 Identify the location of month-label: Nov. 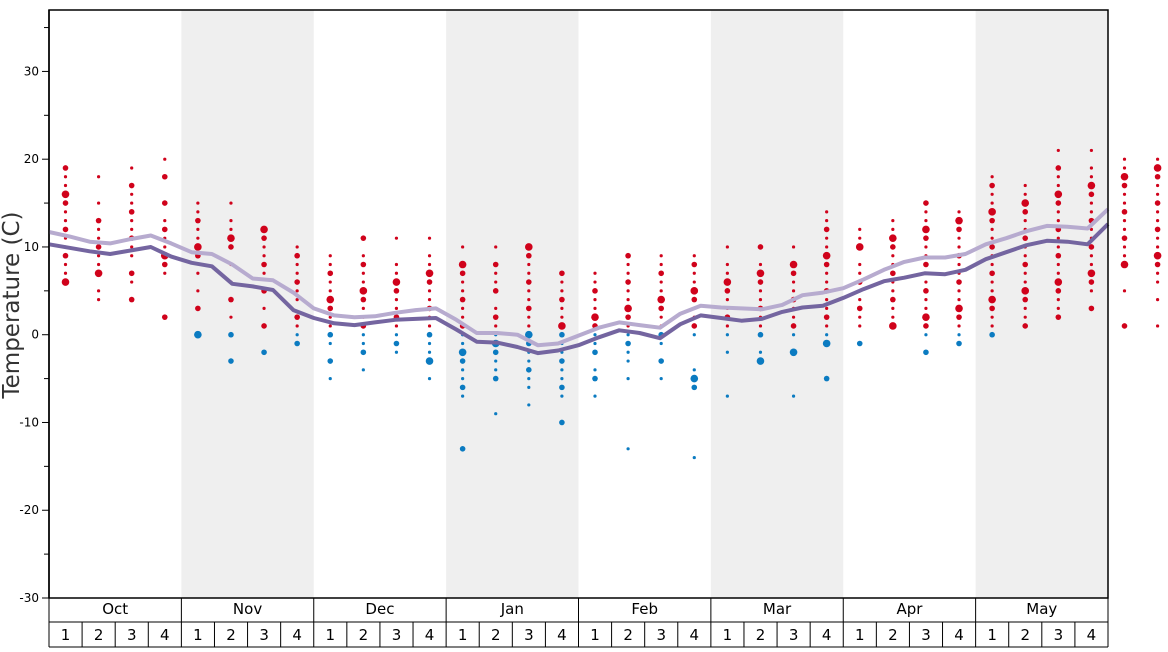
(247, 609).